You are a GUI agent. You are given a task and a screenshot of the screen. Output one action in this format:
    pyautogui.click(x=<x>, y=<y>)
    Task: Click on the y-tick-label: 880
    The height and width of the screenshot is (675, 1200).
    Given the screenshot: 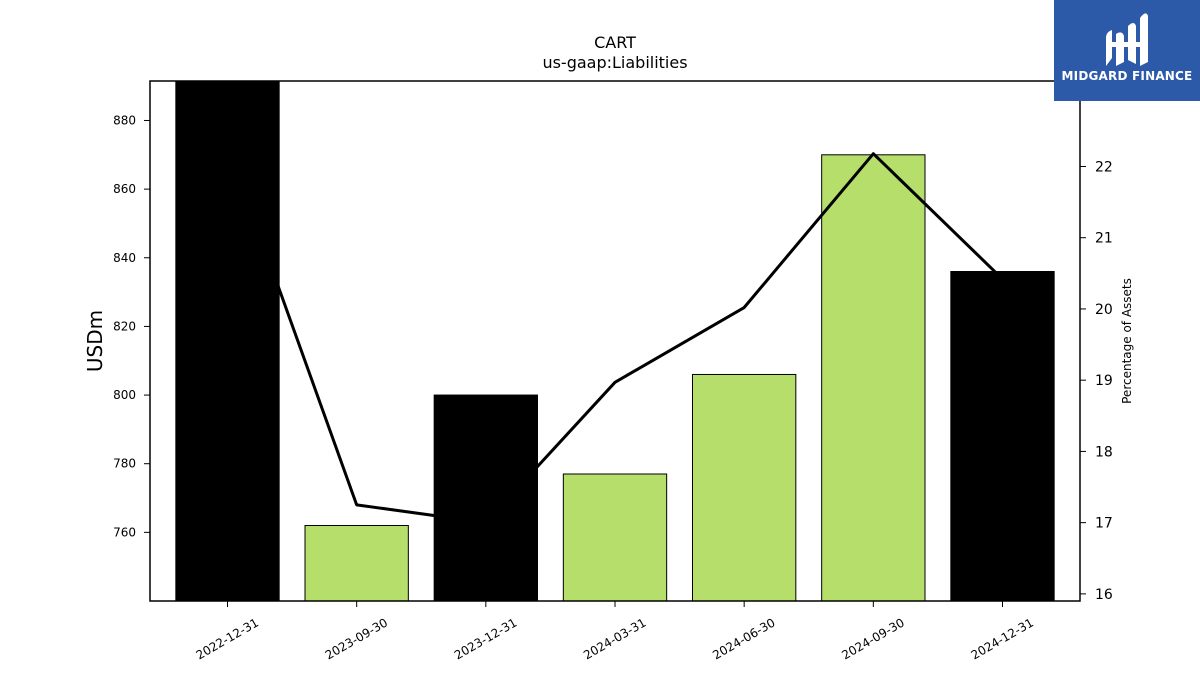 What is the action you would take?
    pyautogui.click(x=124, y=120)
    